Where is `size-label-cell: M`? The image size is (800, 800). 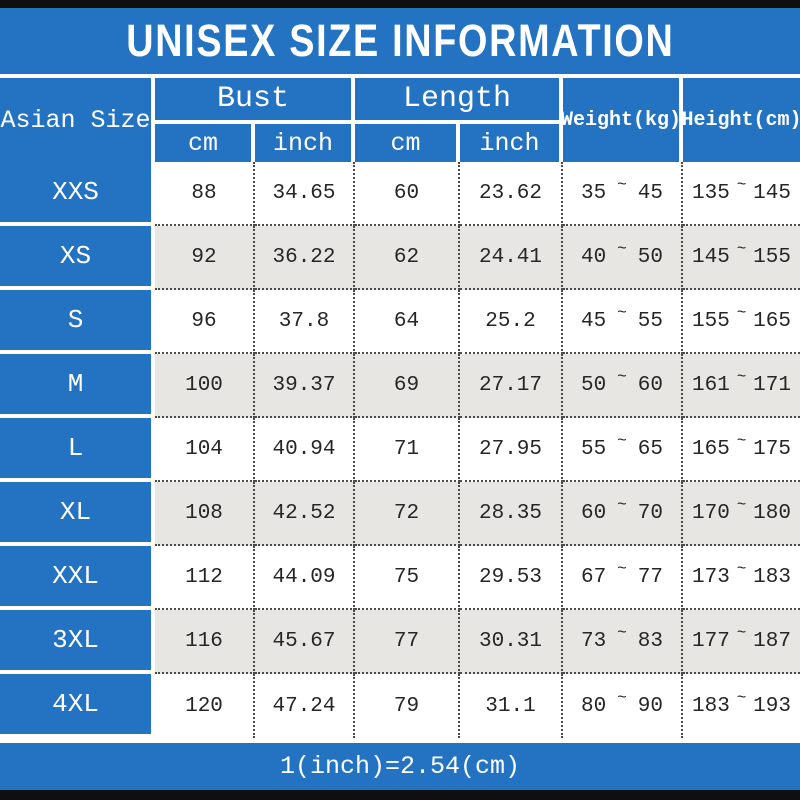 size-label-cell: M is located at coordinates (77, 386).